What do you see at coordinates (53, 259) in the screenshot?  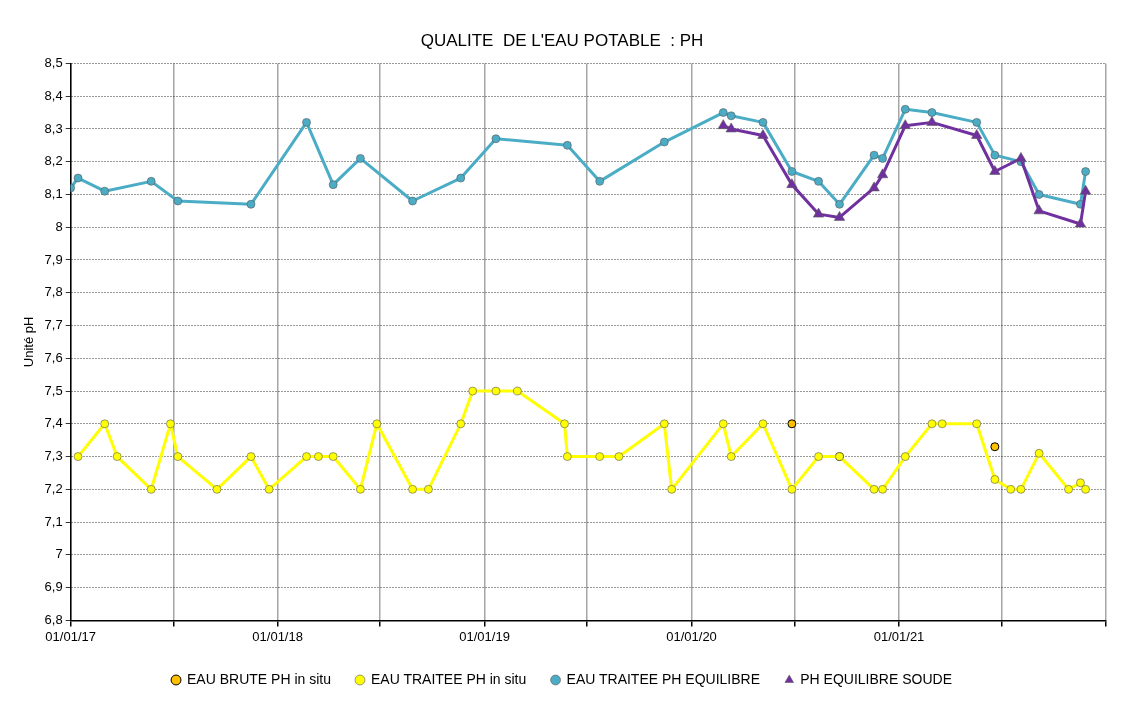 I see `y-tick-label: 7,9` at bounding box center [53, 259].